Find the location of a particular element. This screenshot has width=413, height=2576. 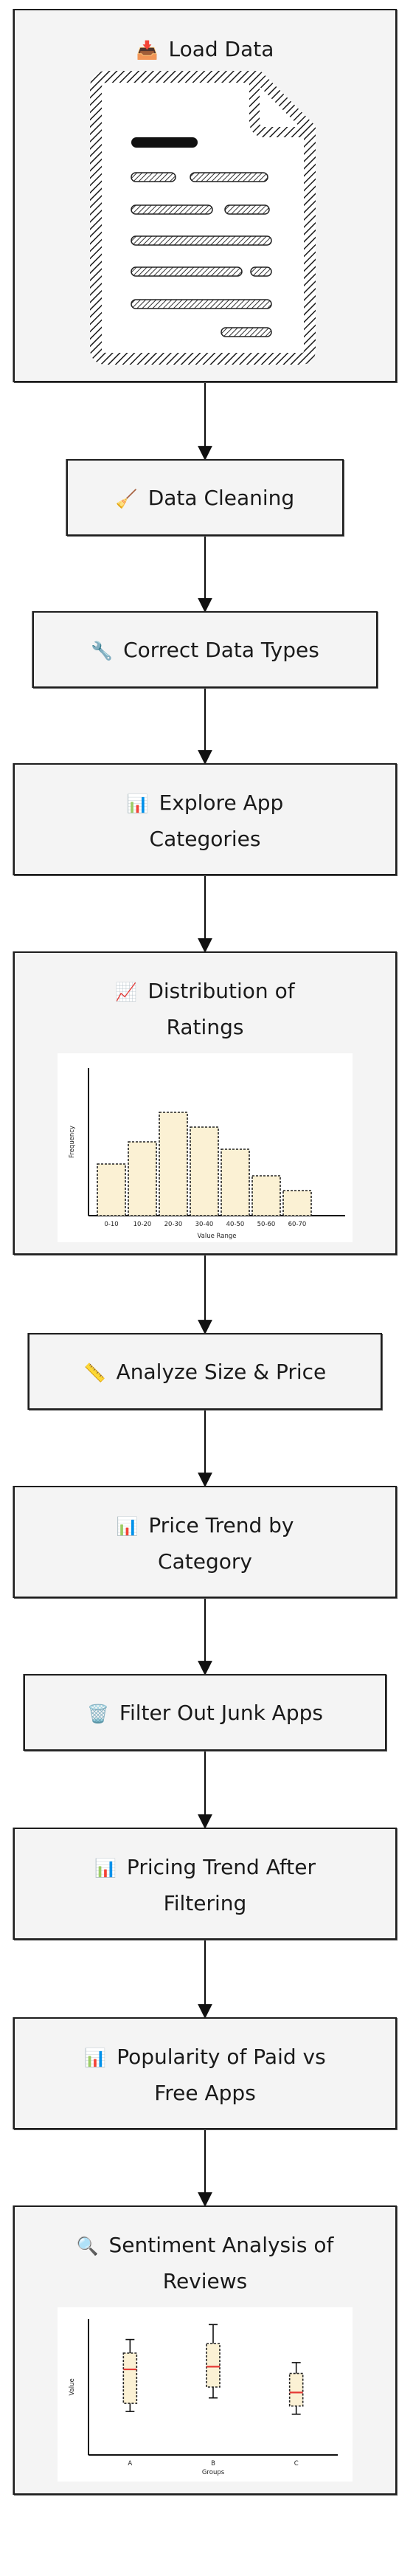

node-correct-data-types-label: 🔧 Correct Data Types is located at coordinates (205, 650).